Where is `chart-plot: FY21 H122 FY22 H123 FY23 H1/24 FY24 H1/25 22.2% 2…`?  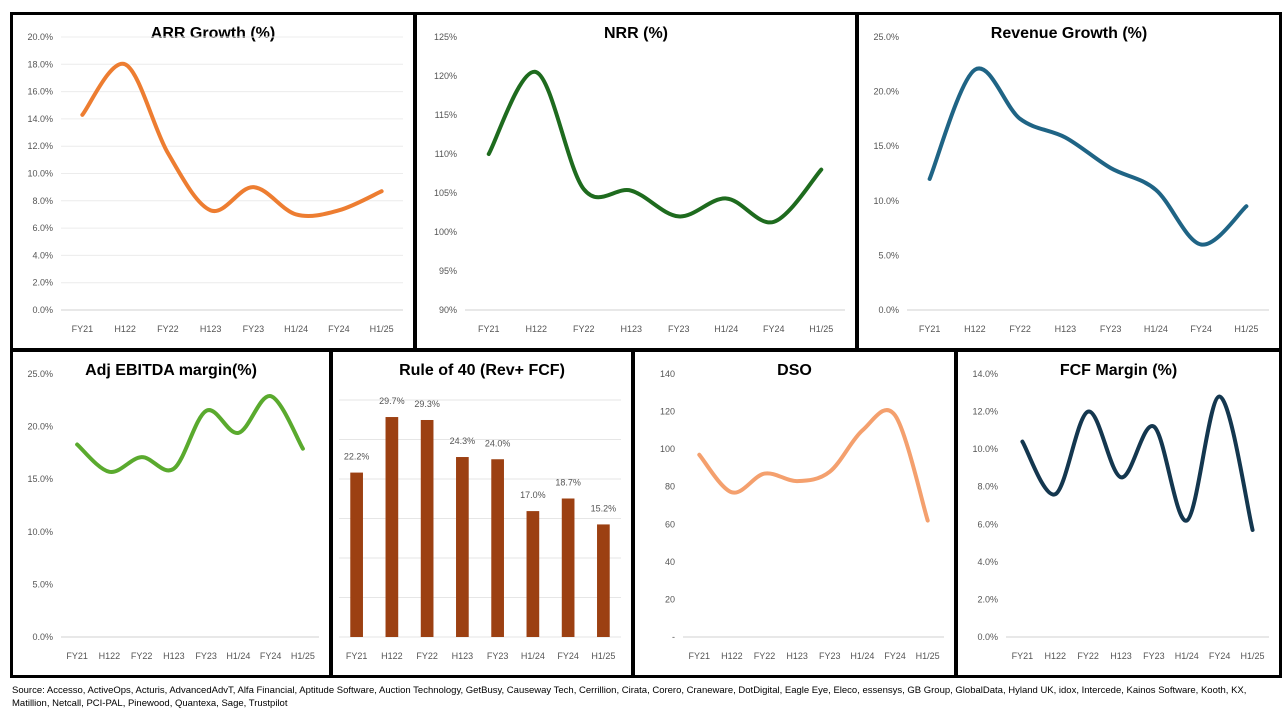 chart-plot: FY21 H122 FY22 H123 FY23 H1/24 FY24 H1/25 22.2% 2… is located at coordinates (480, 528).